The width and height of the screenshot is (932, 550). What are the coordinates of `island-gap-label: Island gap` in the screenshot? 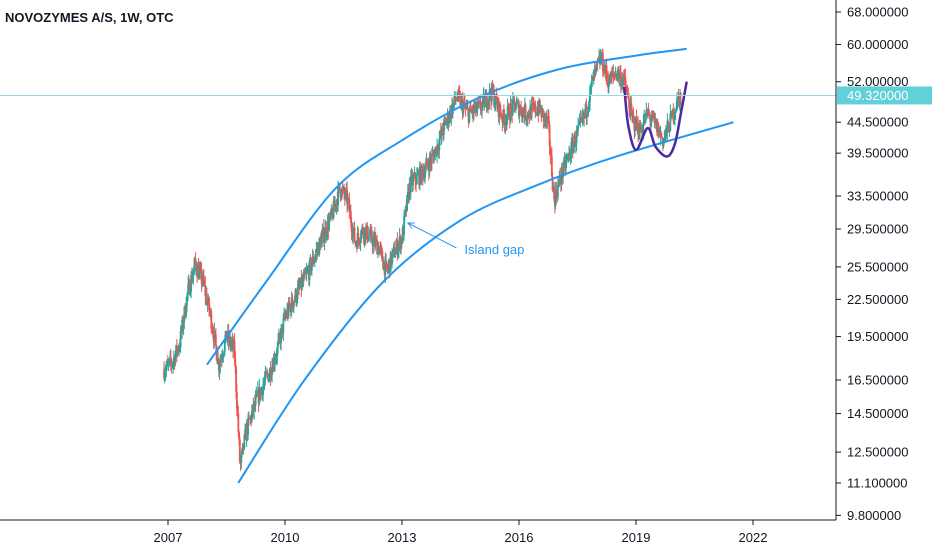 It's located at (494, 249).